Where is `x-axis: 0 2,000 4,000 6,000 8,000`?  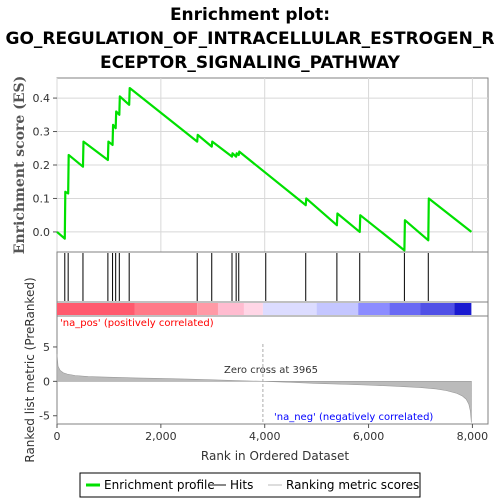 x-axis: 0 2,000 4,000 6,000 8,000 is located at coordinates (271, 433).